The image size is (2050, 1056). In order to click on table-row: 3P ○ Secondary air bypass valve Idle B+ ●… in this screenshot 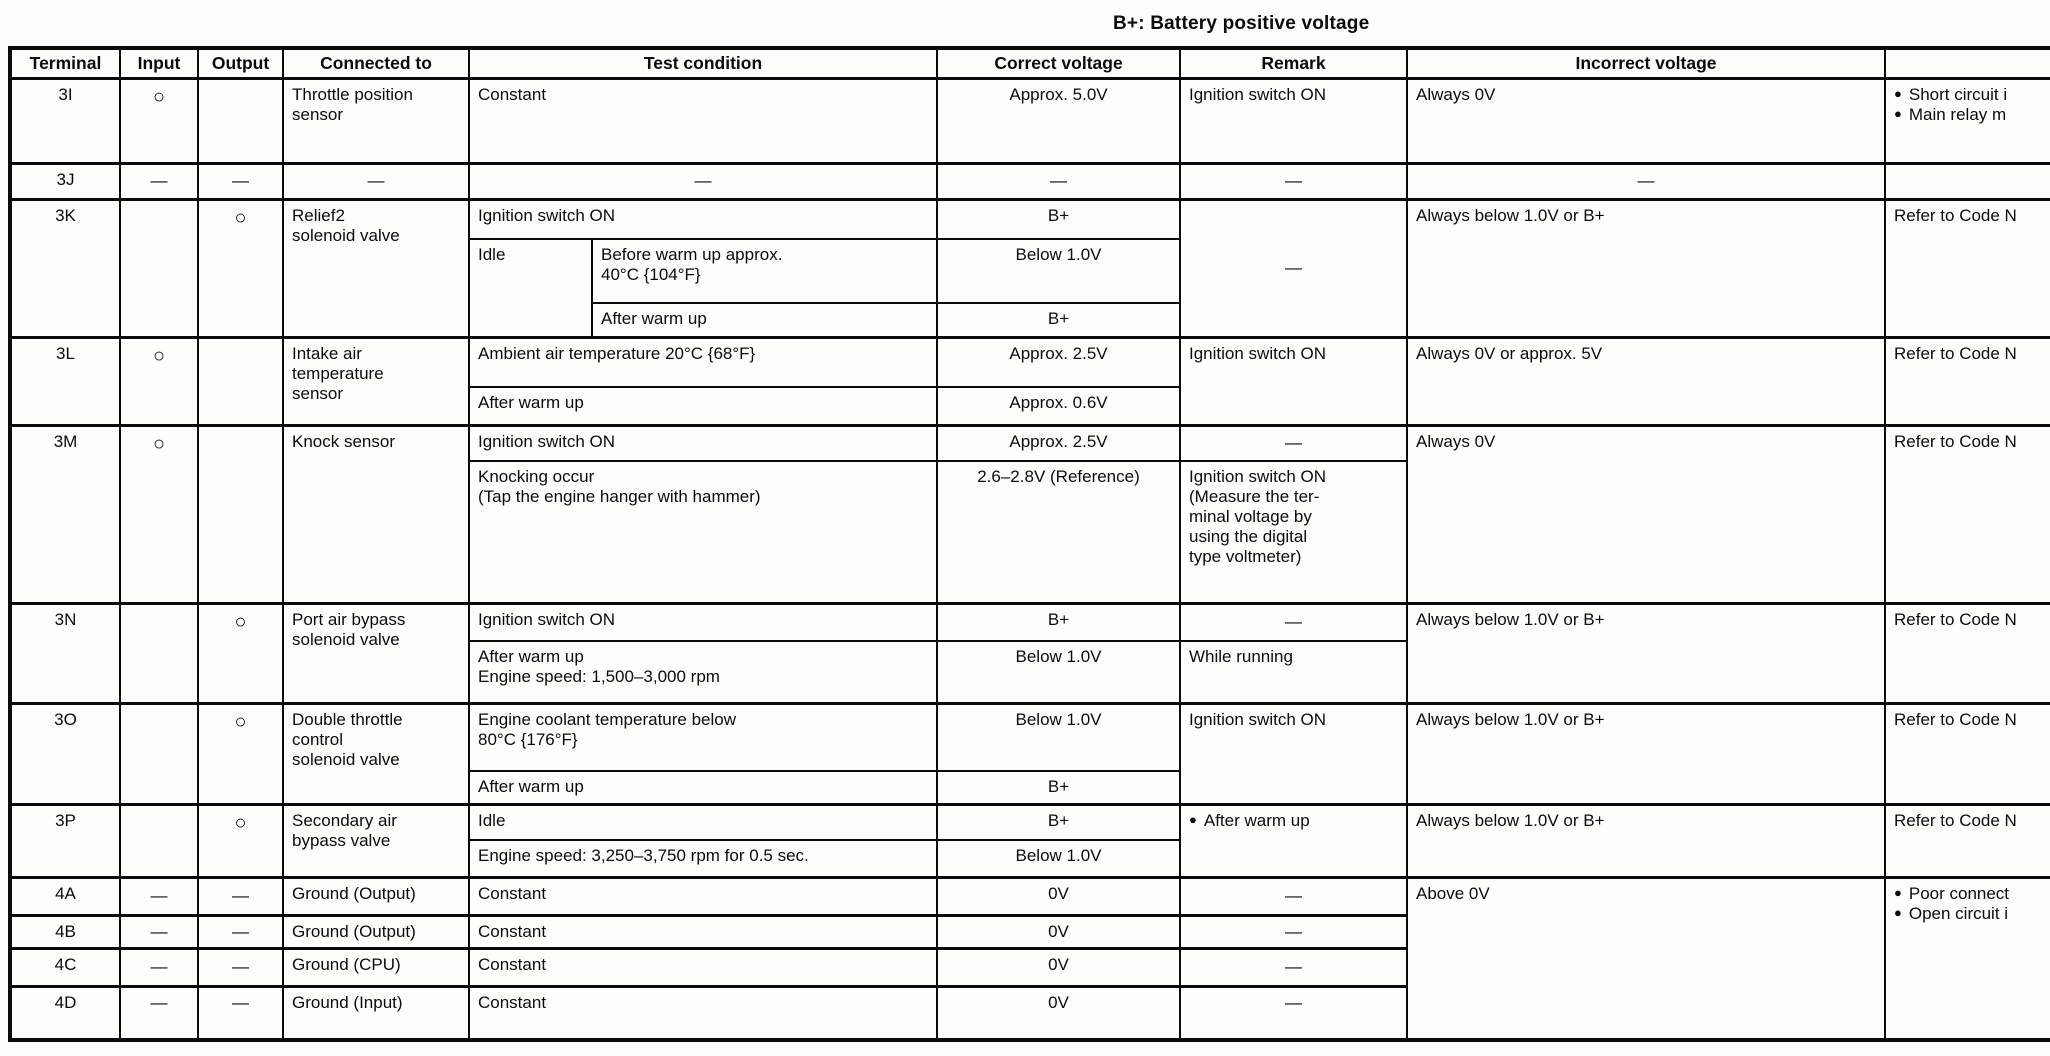, I will do `click(1029, 840)`.